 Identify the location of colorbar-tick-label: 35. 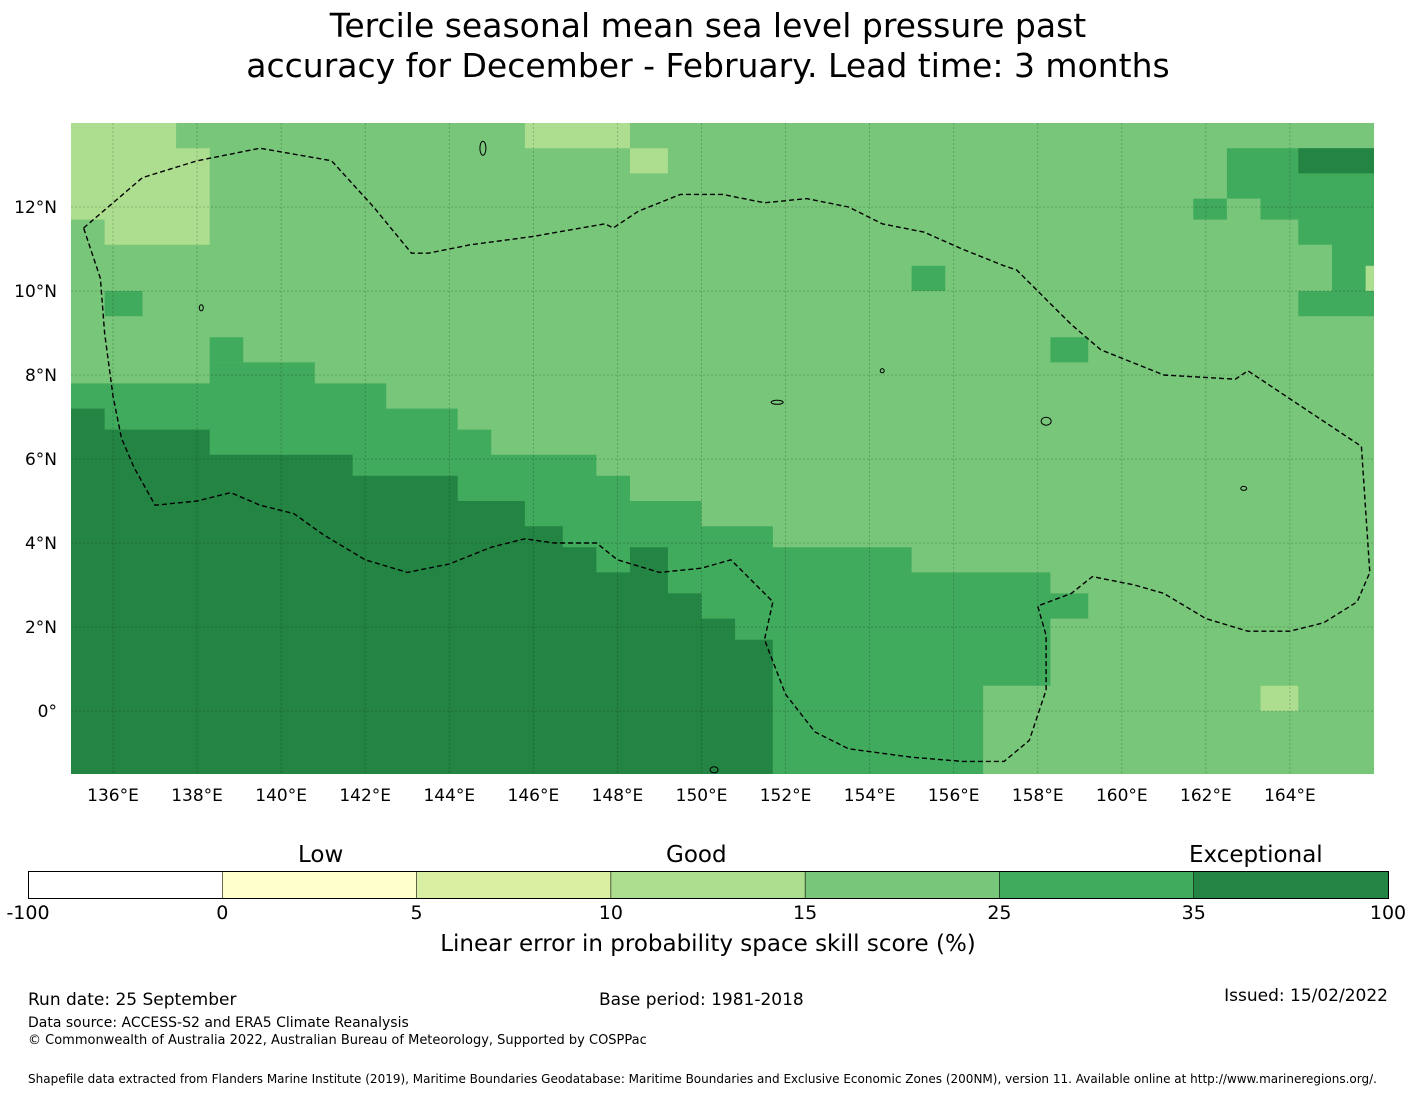
(1193, 913).